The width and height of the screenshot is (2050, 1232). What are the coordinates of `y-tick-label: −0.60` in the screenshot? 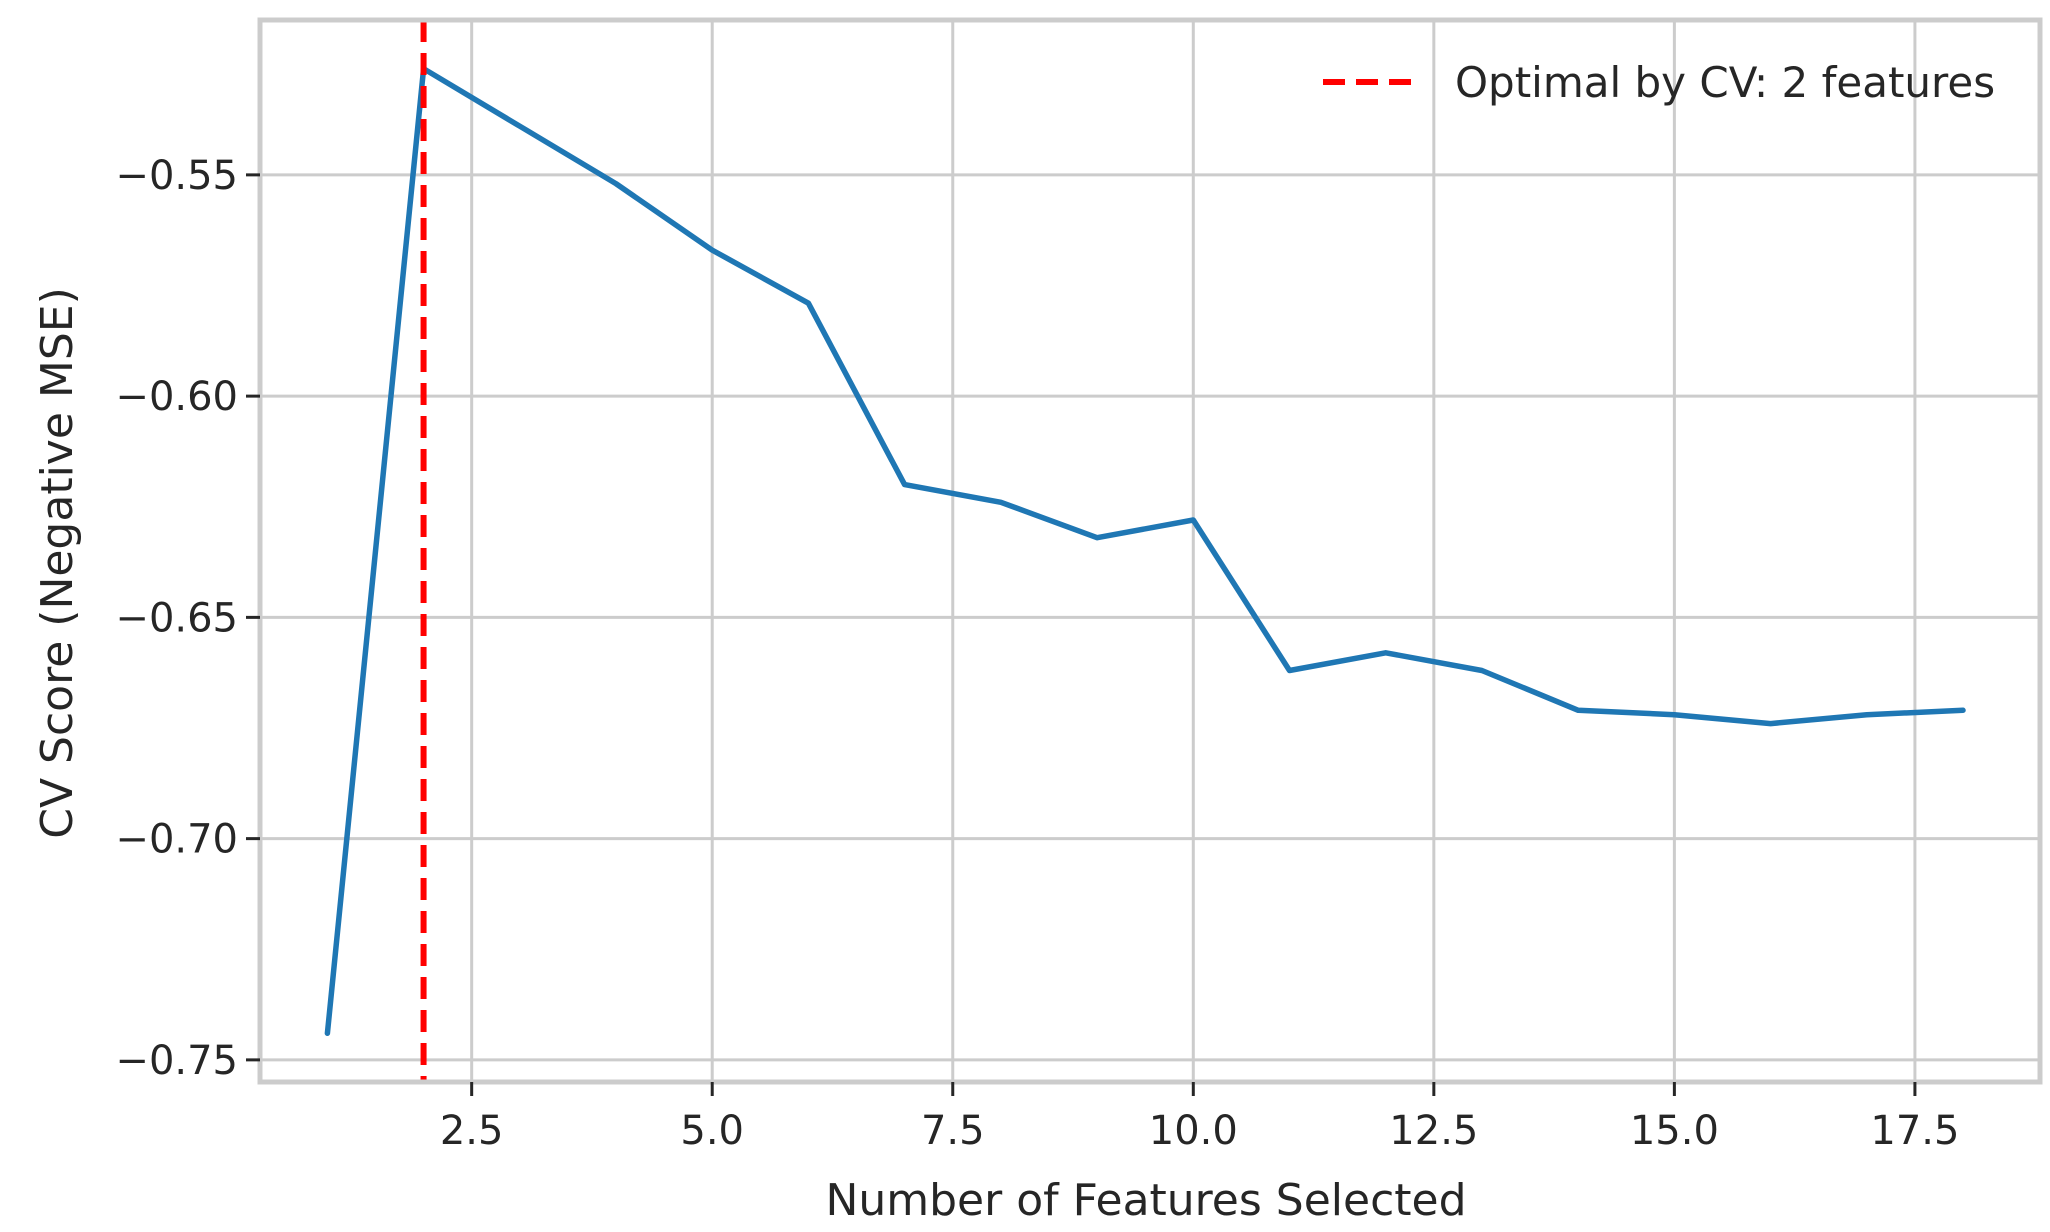 It's located at (176, 397).